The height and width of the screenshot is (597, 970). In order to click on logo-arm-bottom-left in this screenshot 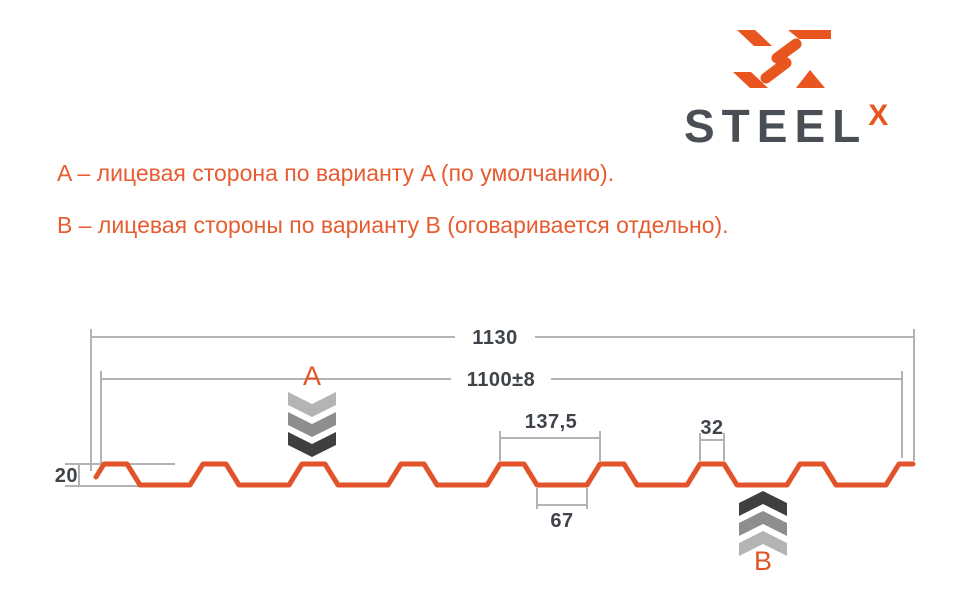, I will do `click(750, 80)`.